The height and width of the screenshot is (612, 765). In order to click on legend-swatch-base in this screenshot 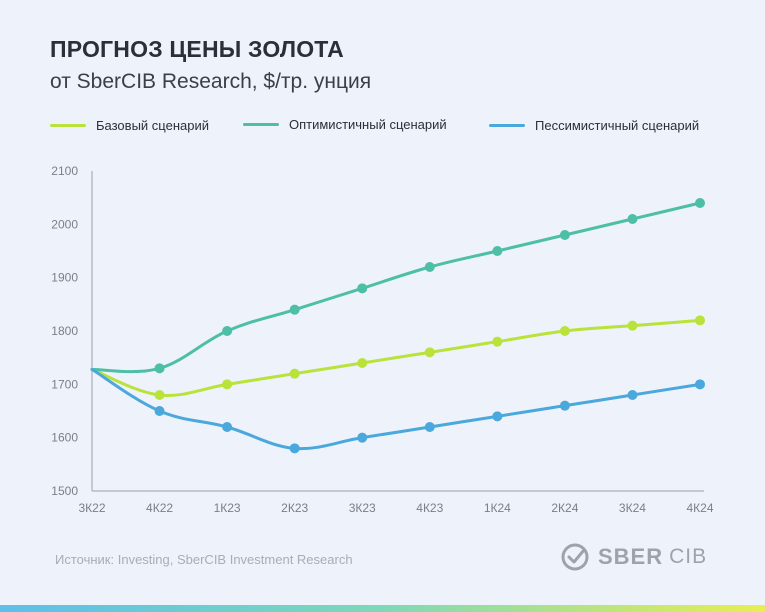, I will do `click(68, 125)`.